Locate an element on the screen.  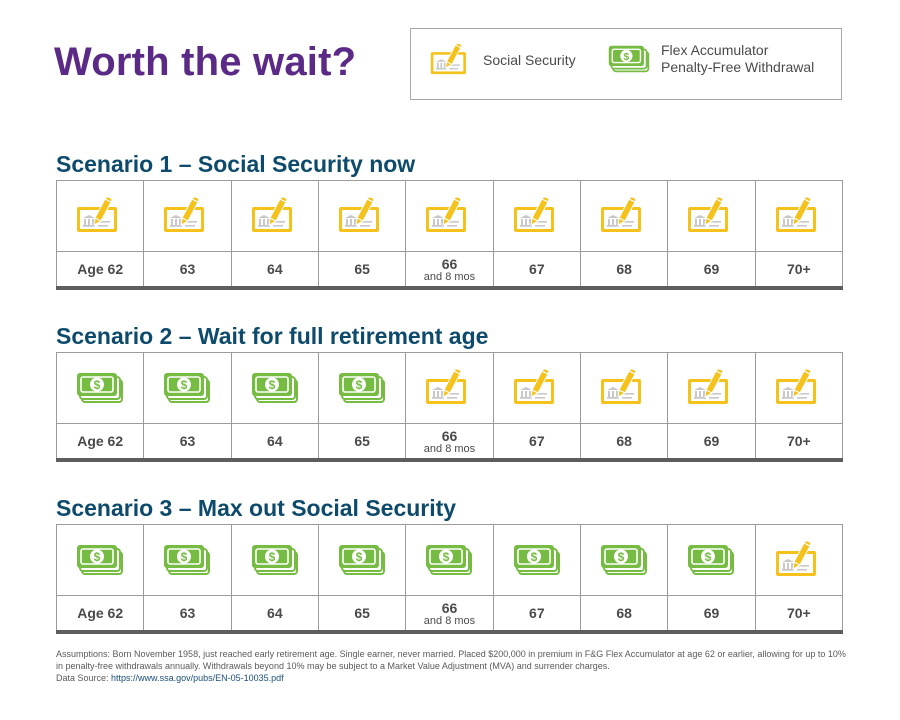
age-cell: $ 67 is located at coordinates (537, 577).